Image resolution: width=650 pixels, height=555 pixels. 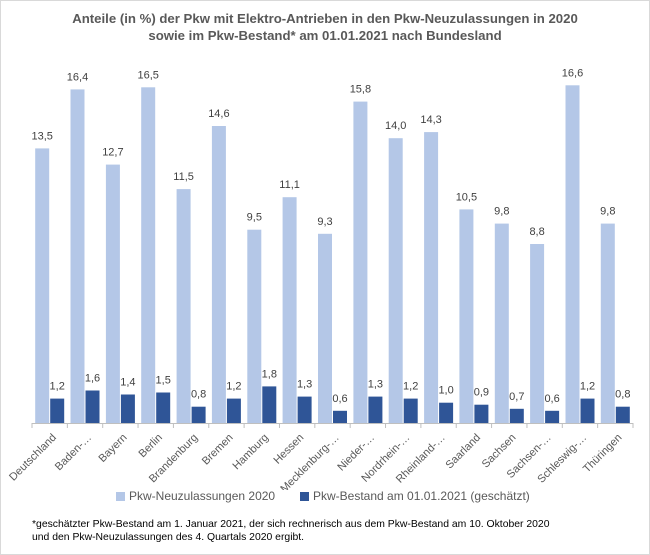 What do you see at coordinates (148, 255) in the screenshot?
I see `bar-neuzulassungen-berlin` at bounding box center [148, 255].